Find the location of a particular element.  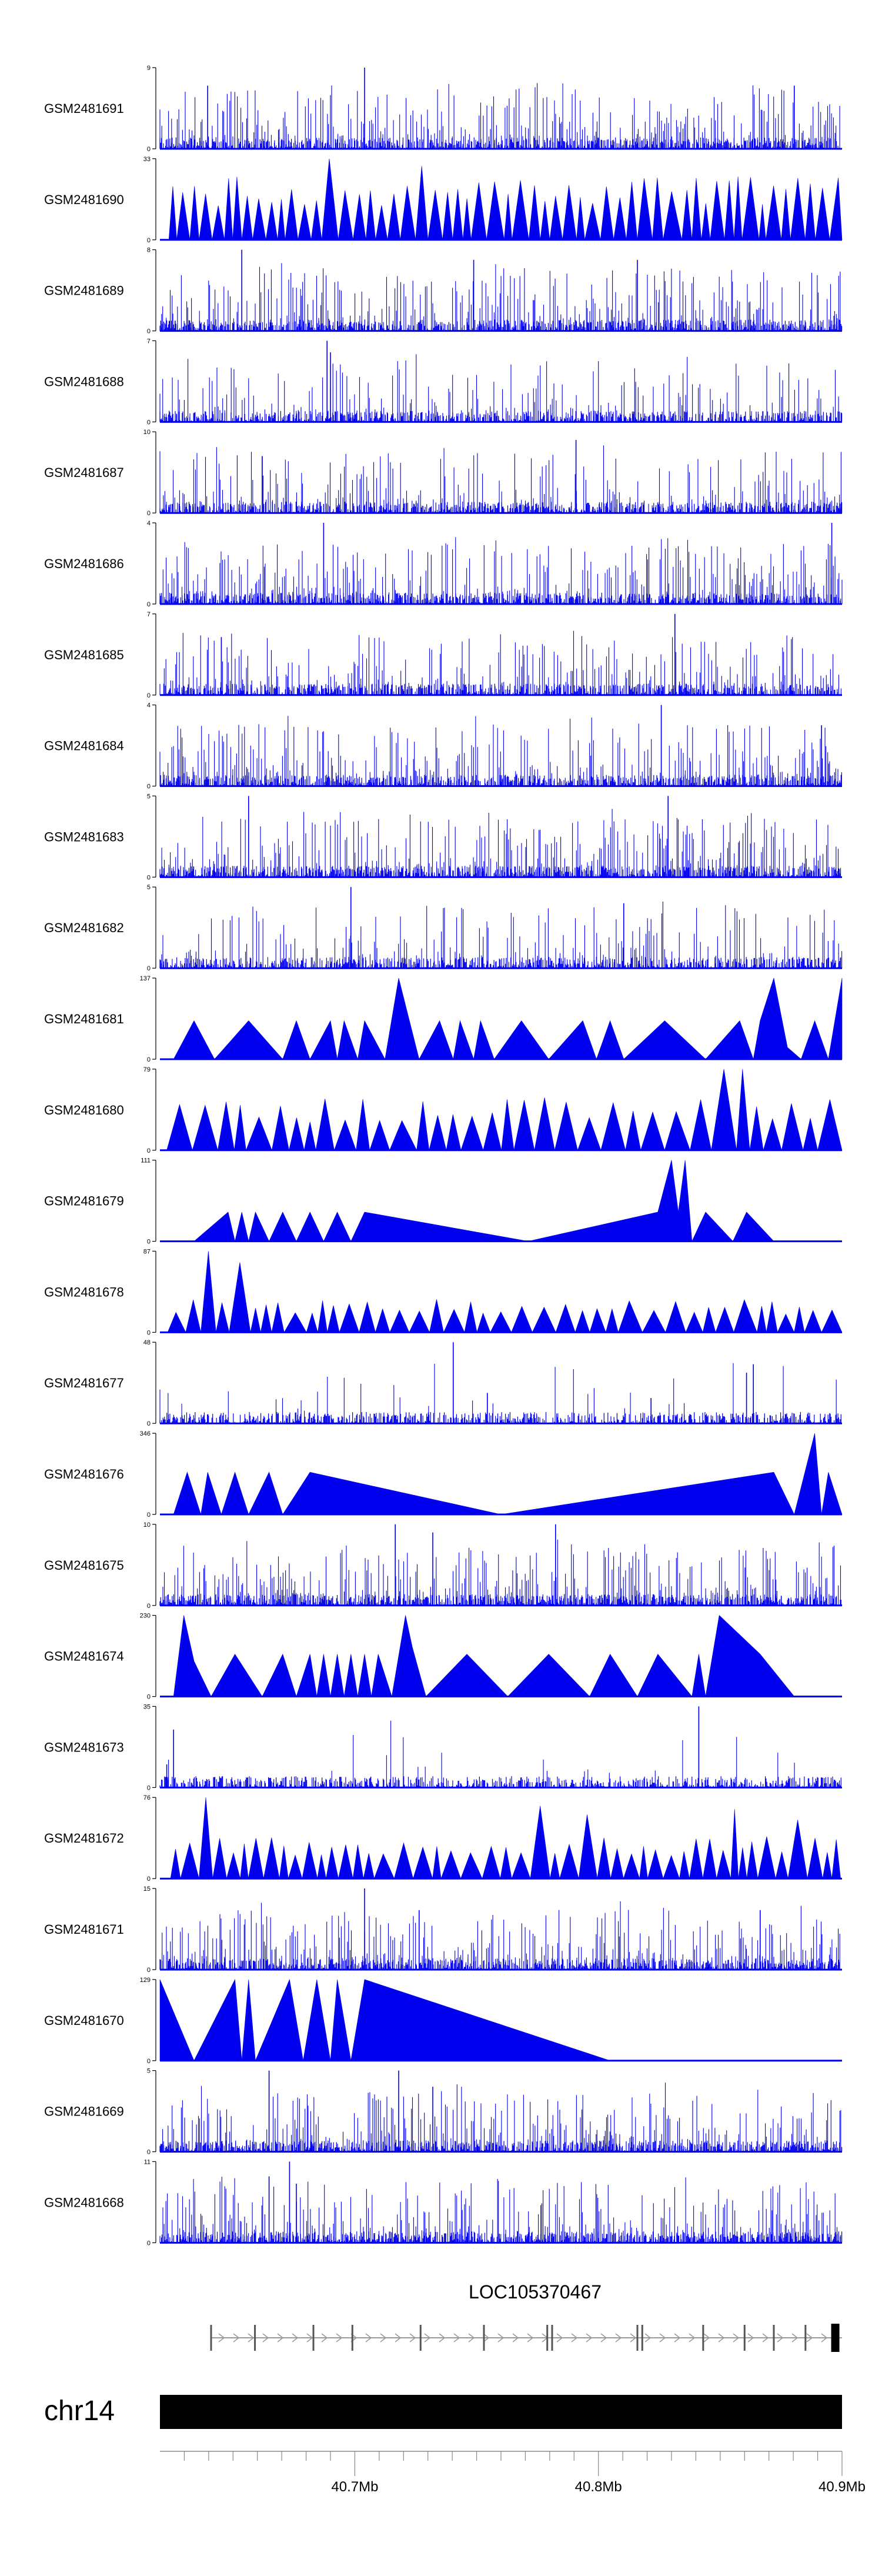

track-GSM2481691: GSM2481691 9 0 is located at coordinates (443, 109).